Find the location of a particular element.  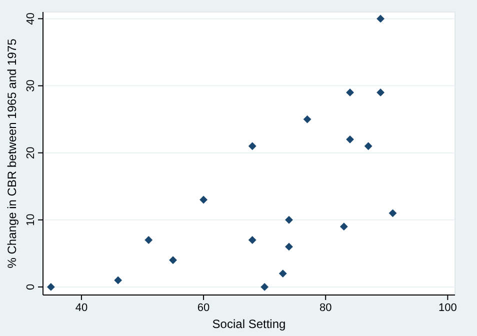

y-tick-label: 10 is located at coordinates (31, 220).